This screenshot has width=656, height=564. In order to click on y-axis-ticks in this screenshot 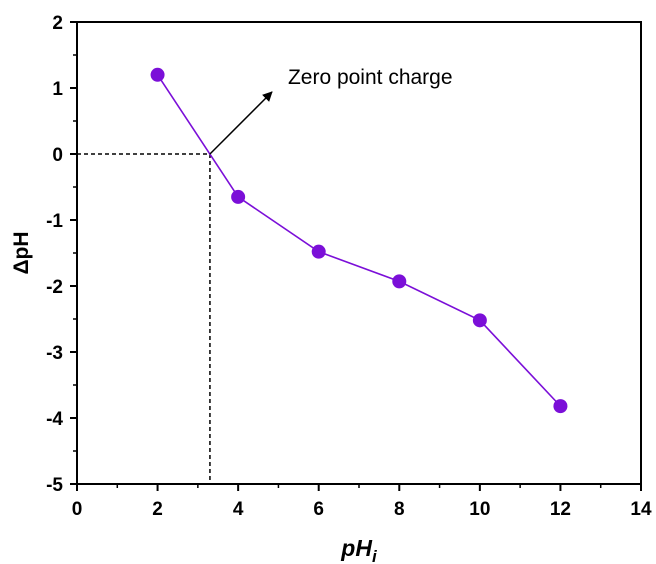, I will do `click(73, 253)`.